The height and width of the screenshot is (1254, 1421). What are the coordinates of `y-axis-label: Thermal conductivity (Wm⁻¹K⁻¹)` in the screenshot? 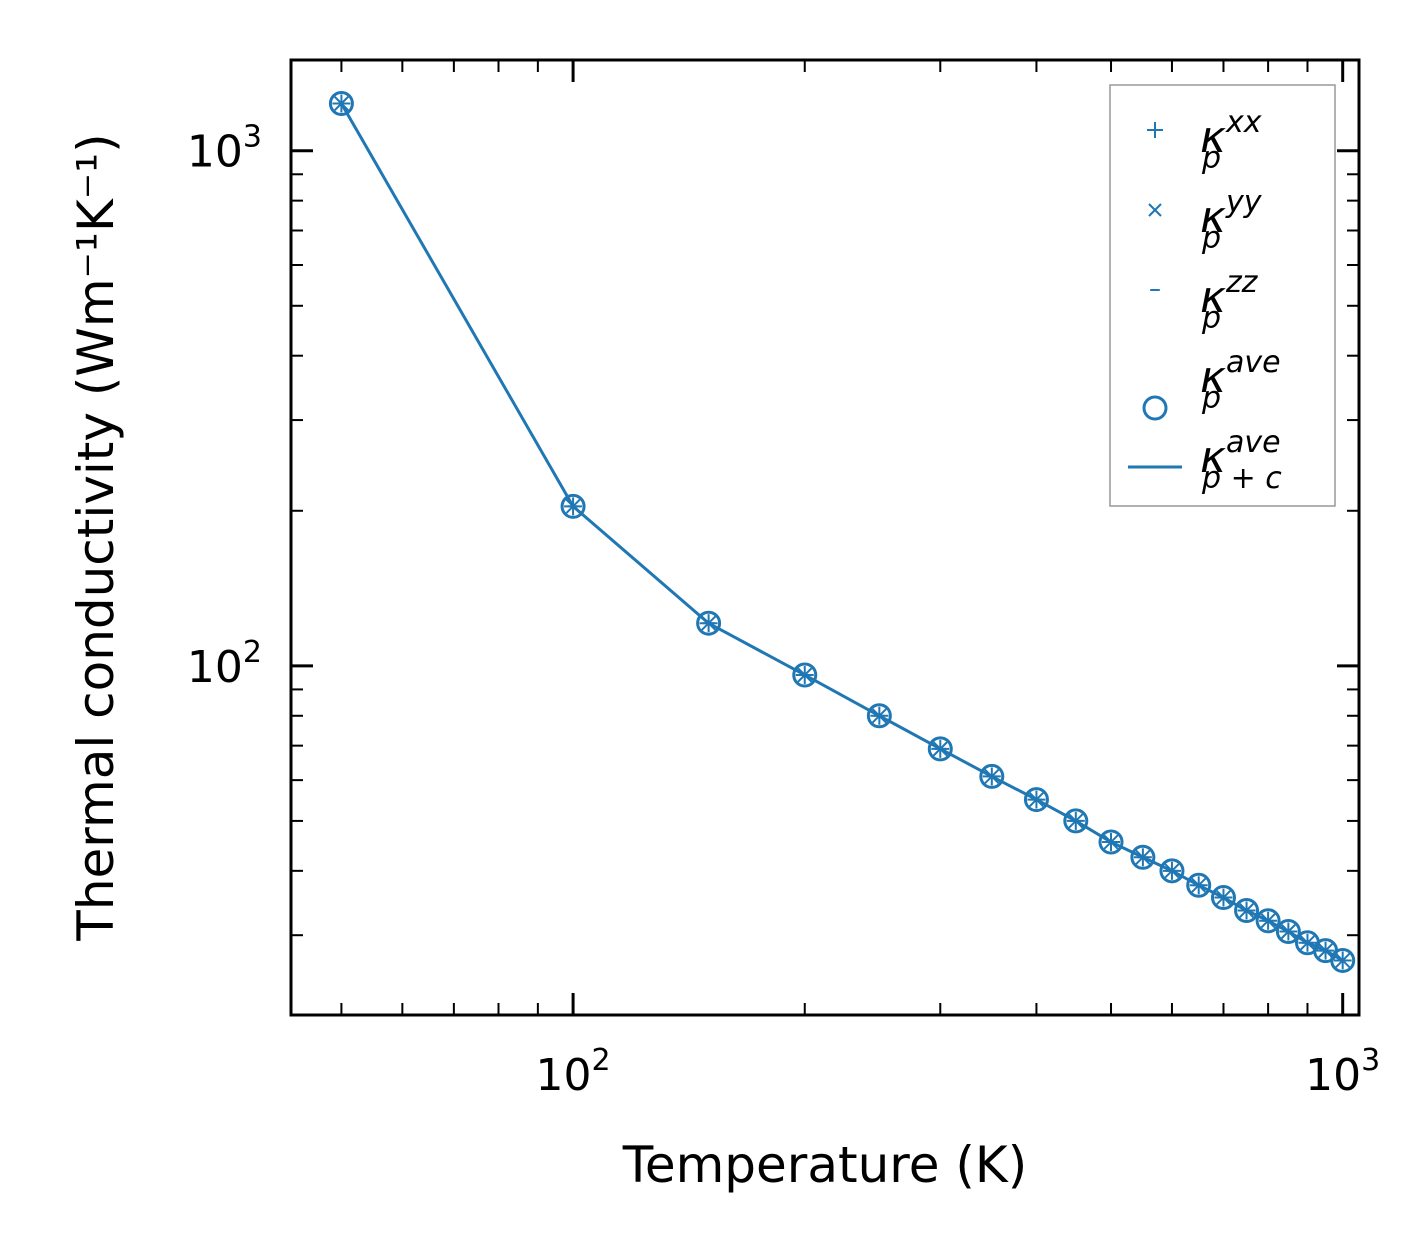 It's located at (96, 537).